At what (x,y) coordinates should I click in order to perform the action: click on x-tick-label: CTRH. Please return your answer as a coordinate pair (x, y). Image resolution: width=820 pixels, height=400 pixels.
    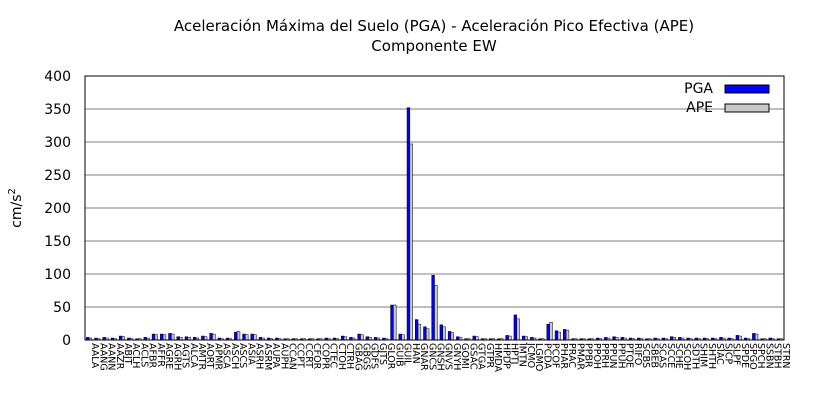
    Looking at the image, I should click on (349, 356).